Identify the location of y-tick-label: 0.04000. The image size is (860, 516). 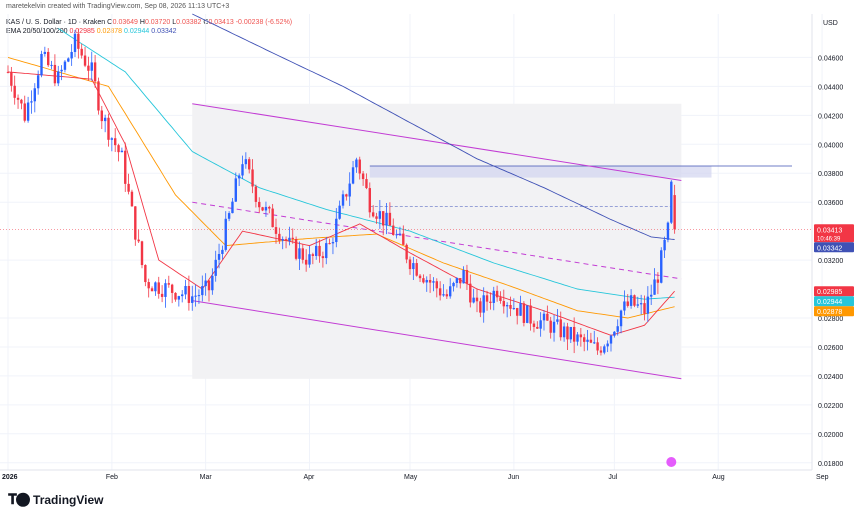
(830, 145).